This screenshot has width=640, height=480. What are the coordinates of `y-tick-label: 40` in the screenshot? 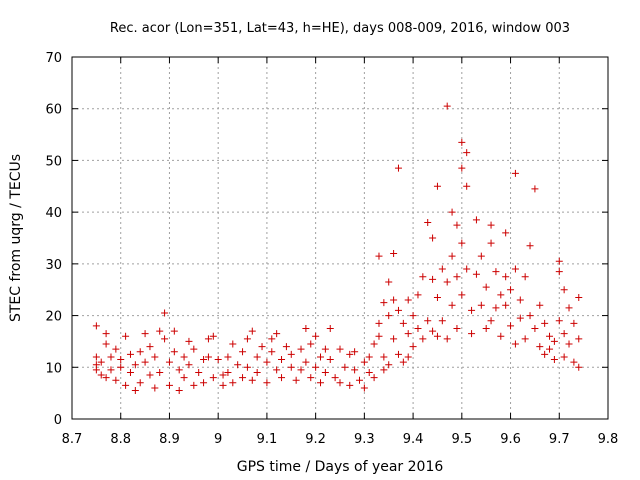 It's located at (53, 213).